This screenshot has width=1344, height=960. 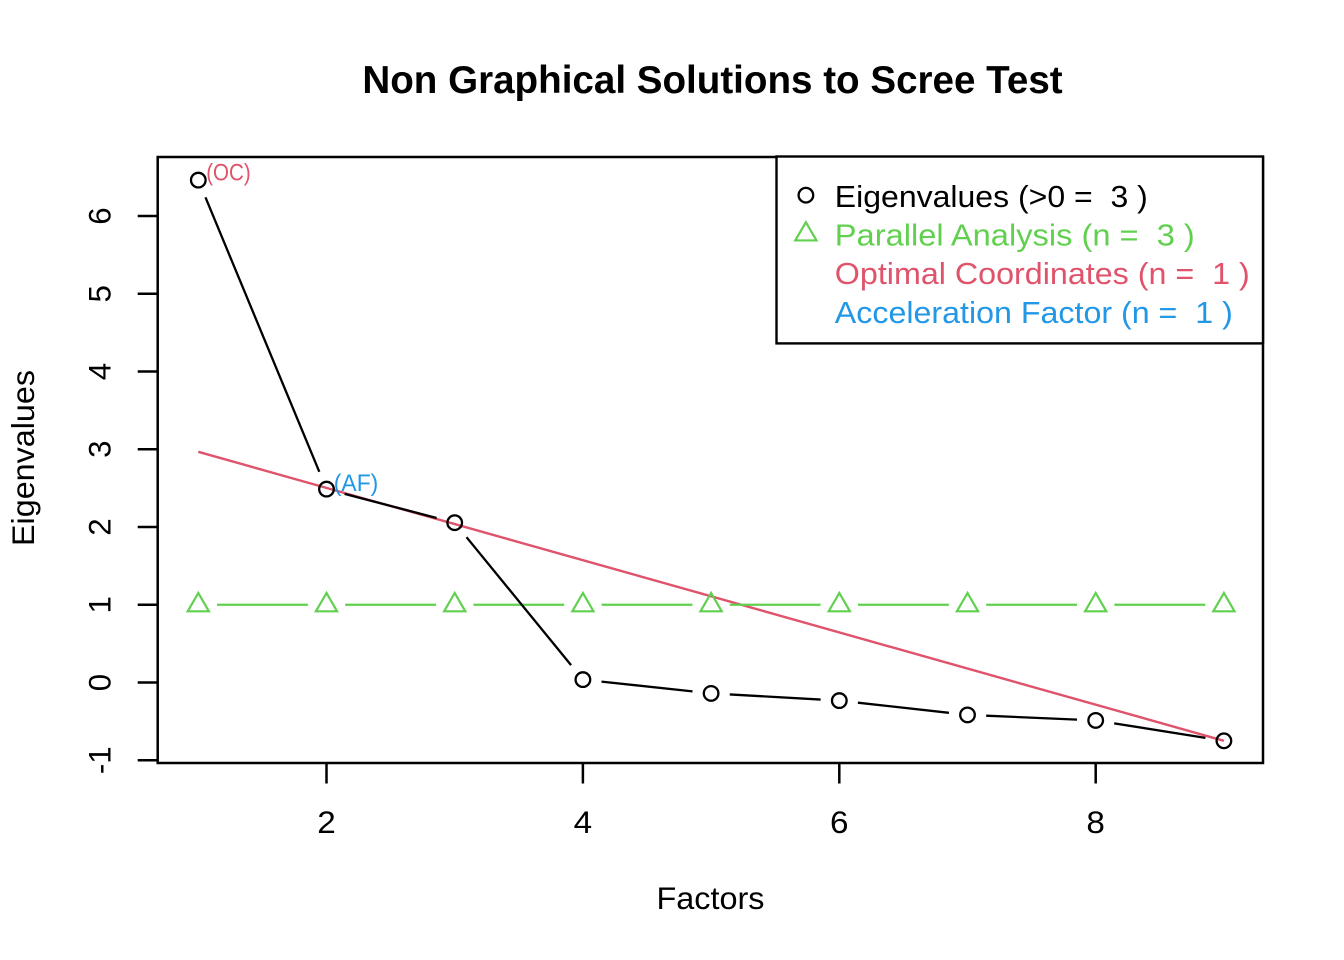 What do you see at coordinates (100, 293) in the screenshot?
I see `svg-text: 5` at bounding box center [100, 293].